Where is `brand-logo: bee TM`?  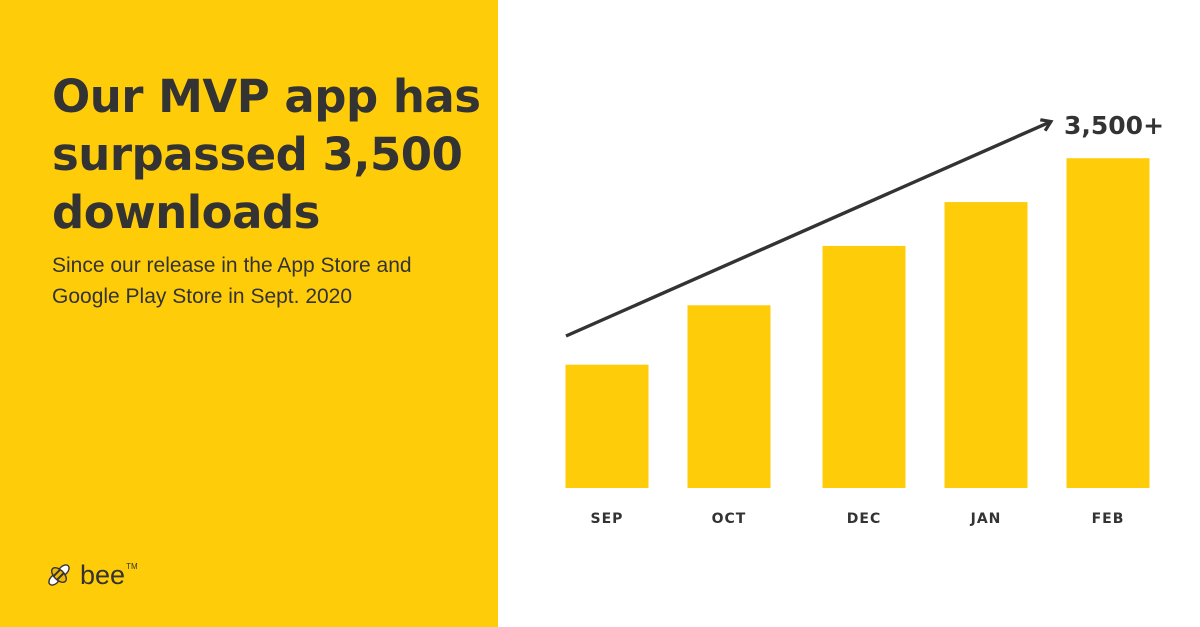
brand-logo: bee TM is located at coordinates (91, 575).